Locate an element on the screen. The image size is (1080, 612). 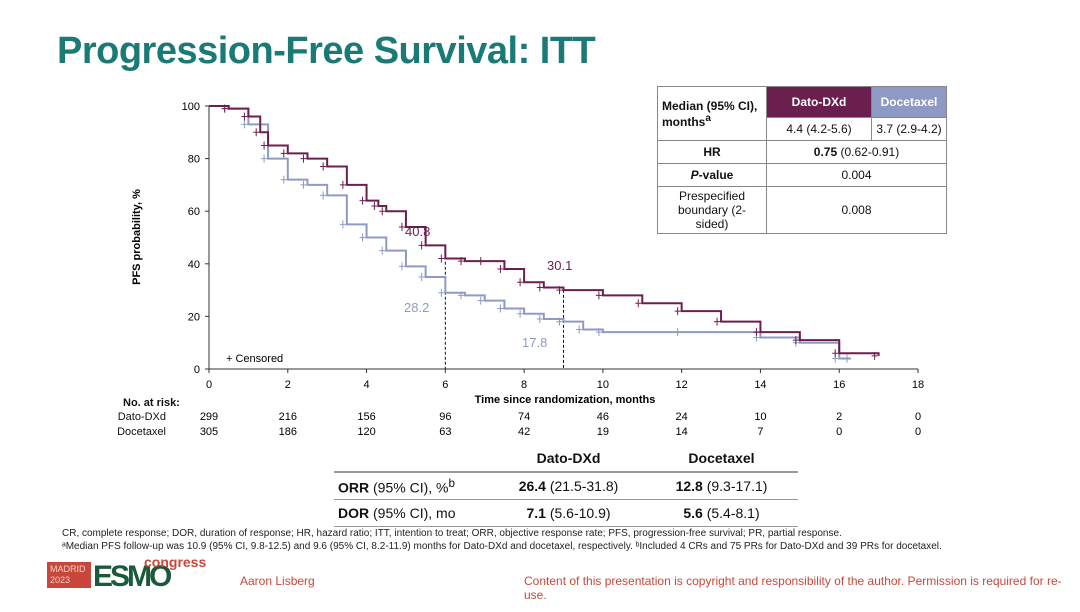
resp-ci: (5.4-8.1) is located at coordinates (731, 513).